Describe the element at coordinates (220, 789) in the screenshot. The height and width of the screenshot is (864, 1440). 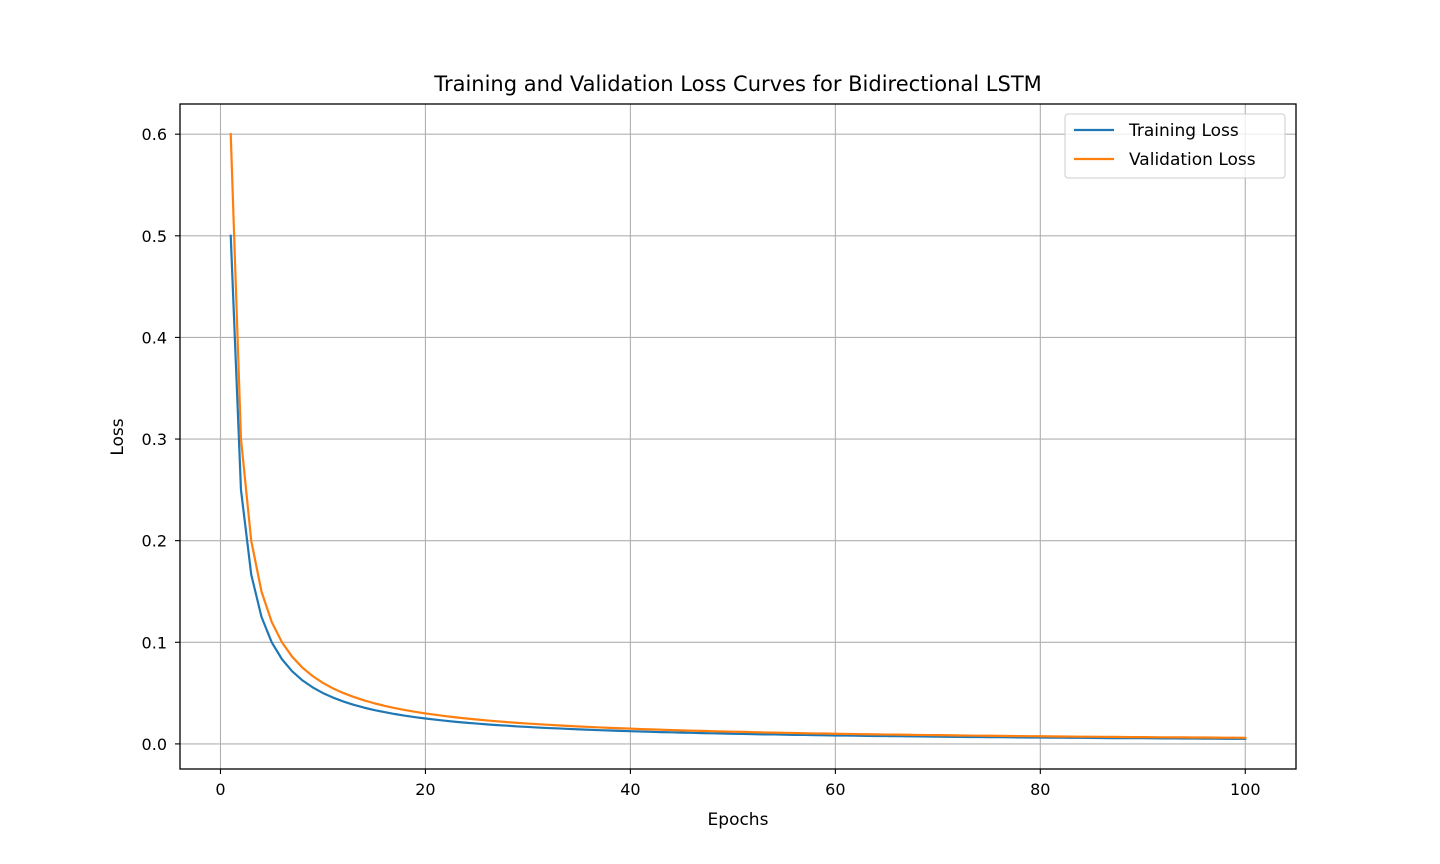
I see `x-tick-label: 0` at that location.